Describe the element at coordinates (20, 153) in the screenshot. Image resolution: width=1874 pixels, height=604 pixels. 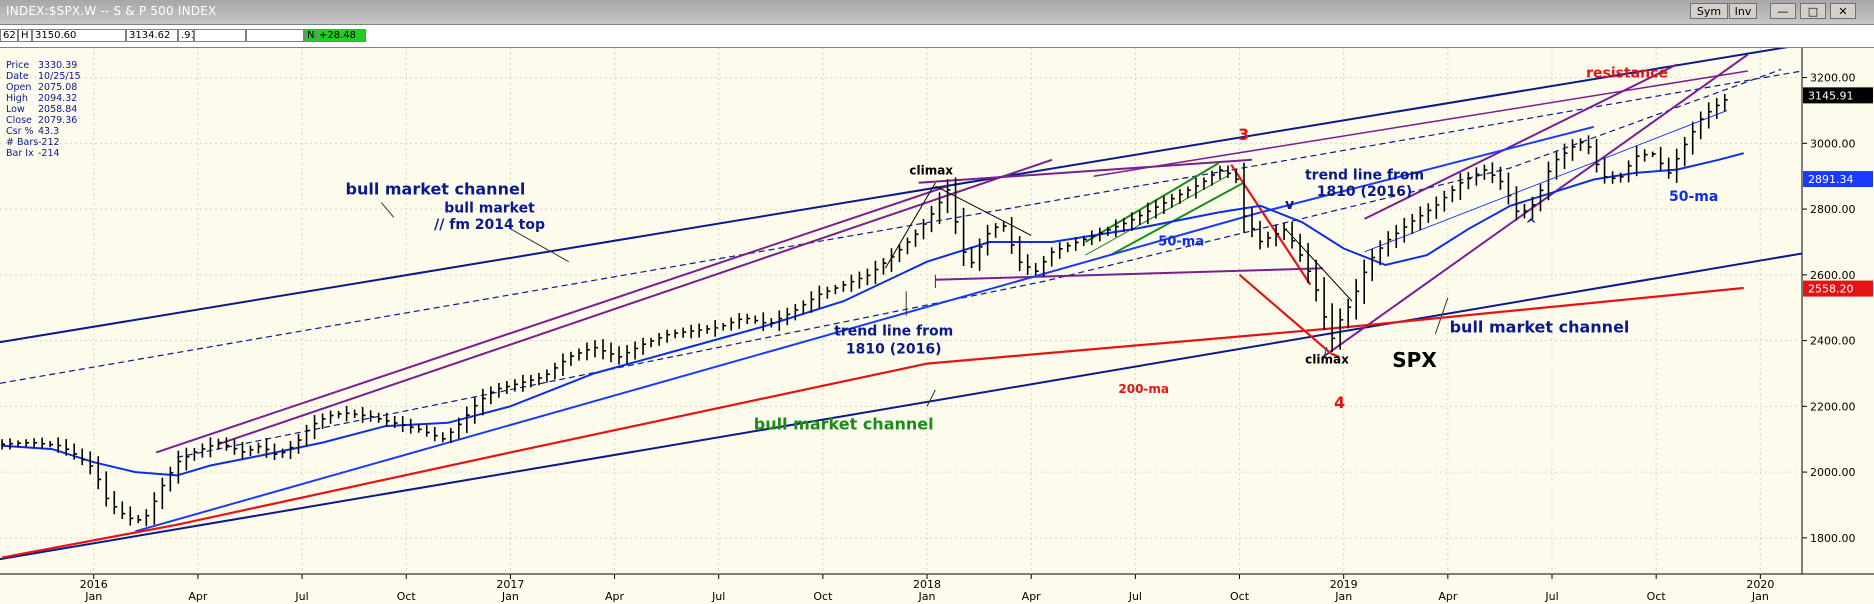
I see `info-label-8: Bar Ix` at that location.